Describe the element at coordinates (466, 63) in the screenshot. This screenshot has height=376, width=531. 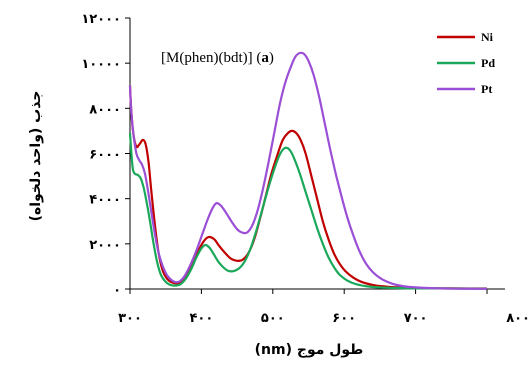
I see `legend: Ni Pd Pt` at that location.